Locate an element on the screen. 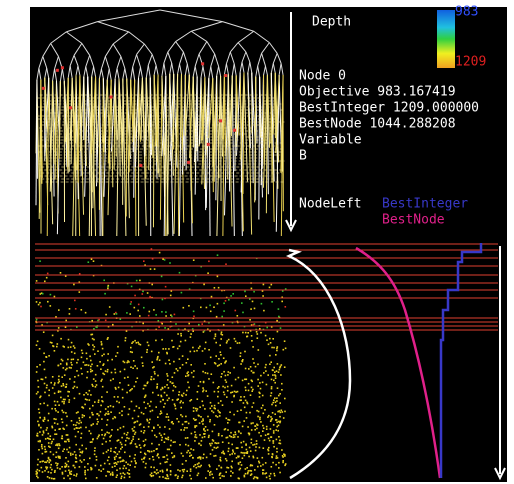  info-node: Node 0 is located at coordinates (322, 76).